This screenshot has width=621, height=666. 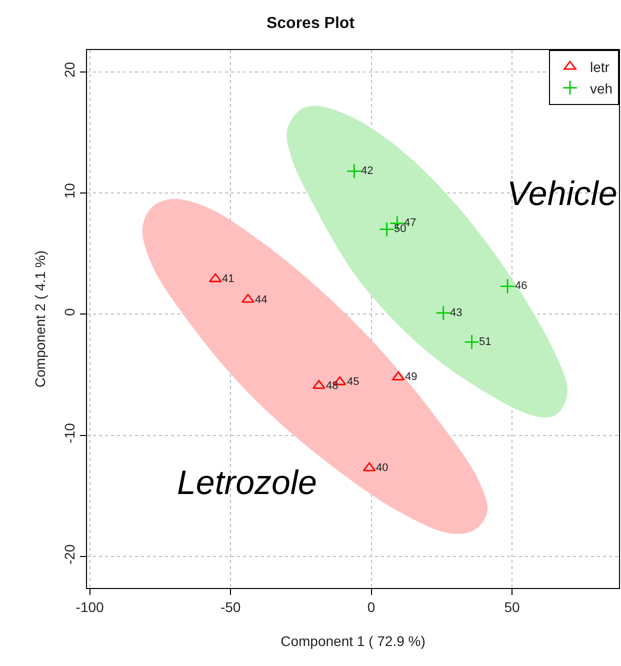 I want to click on y-tick-label: 10, so click(x=69, y=190).